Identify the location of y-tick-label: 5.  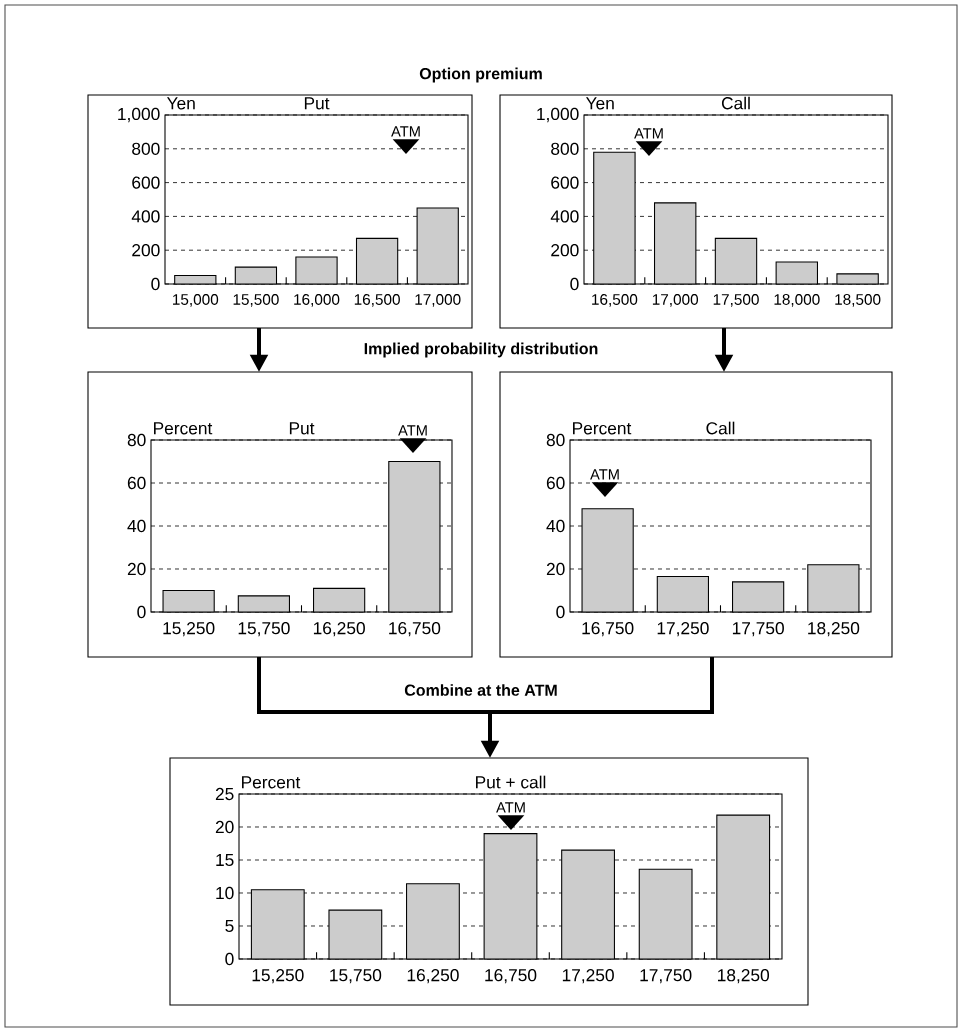
(229, 926).